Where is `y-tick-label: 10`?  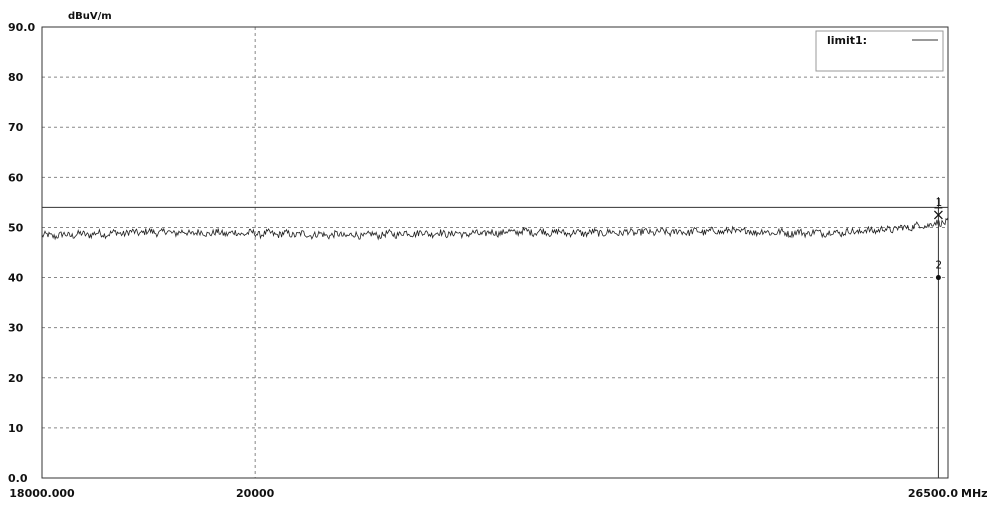
y-tick-label: 10 is located at coordinates (16, 428).